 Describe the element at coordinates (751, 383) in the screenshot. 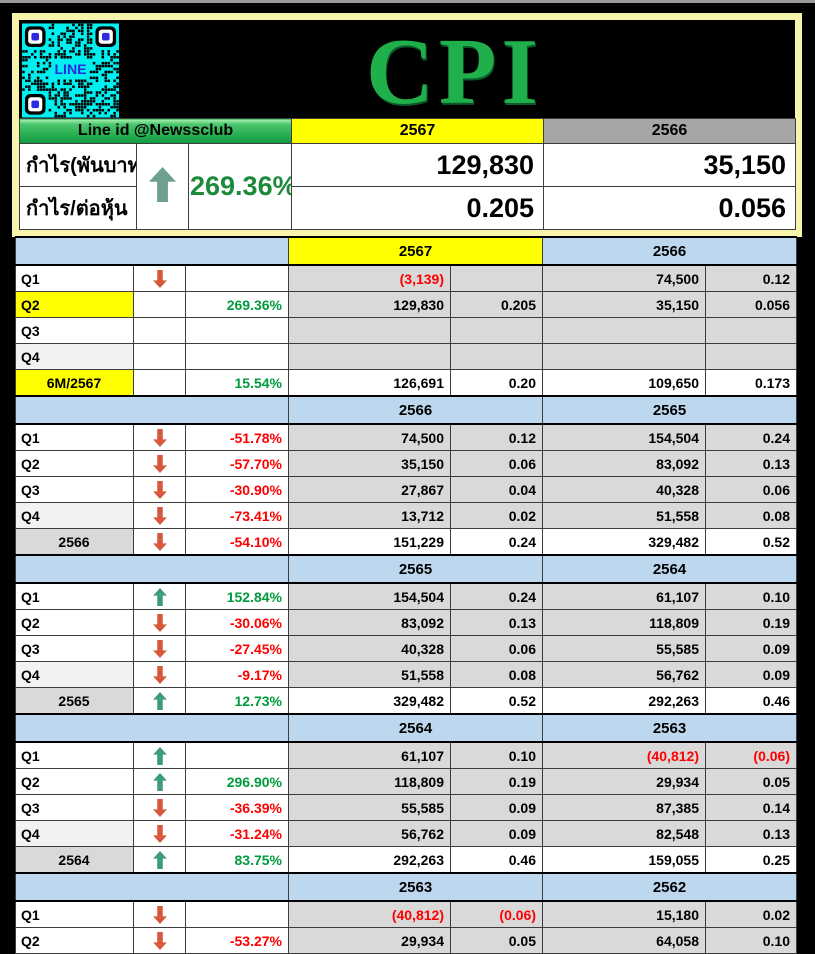

I see `eps-prev-cell: 0.173` at that location.